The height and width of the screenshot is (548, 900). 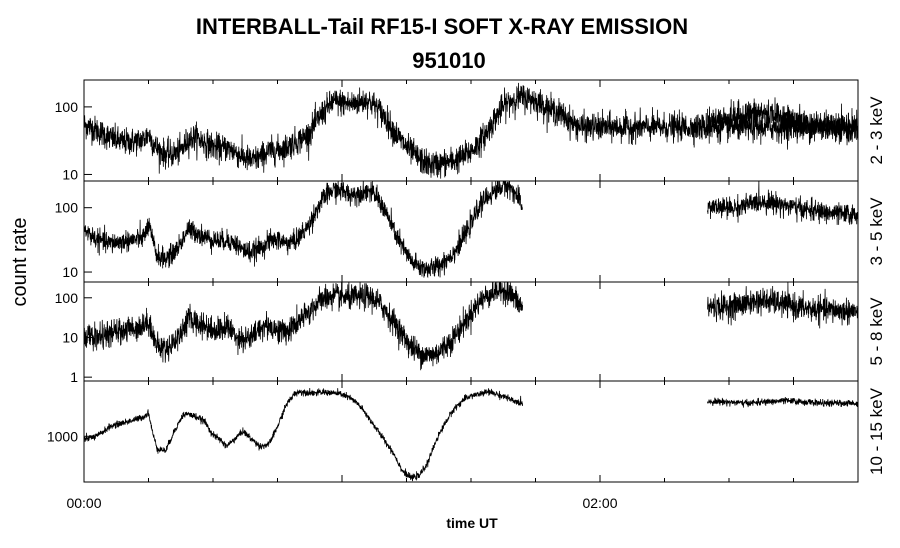 I want to click on y-tick-label: 1000, so click(x=62, y=436).